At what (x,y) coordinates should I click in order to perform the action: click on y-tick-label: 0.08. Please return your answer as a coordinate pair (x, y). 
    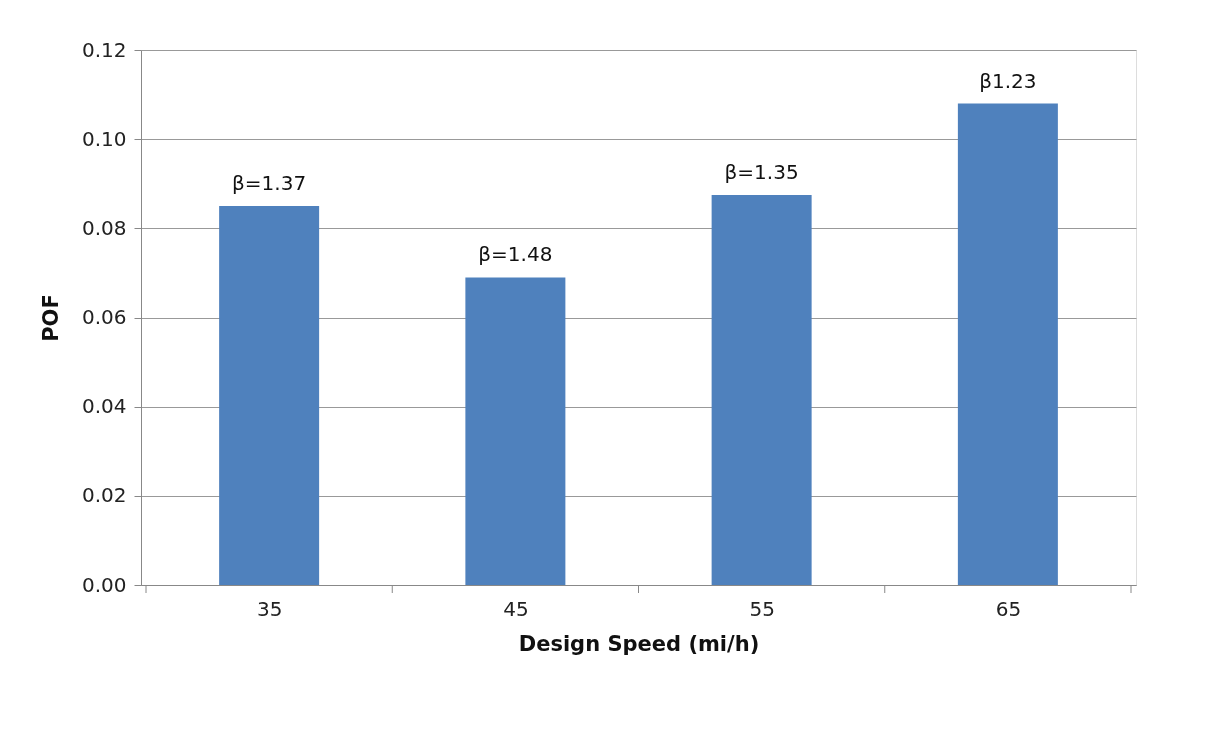
    Looking at the image, I should click on (104, 227).